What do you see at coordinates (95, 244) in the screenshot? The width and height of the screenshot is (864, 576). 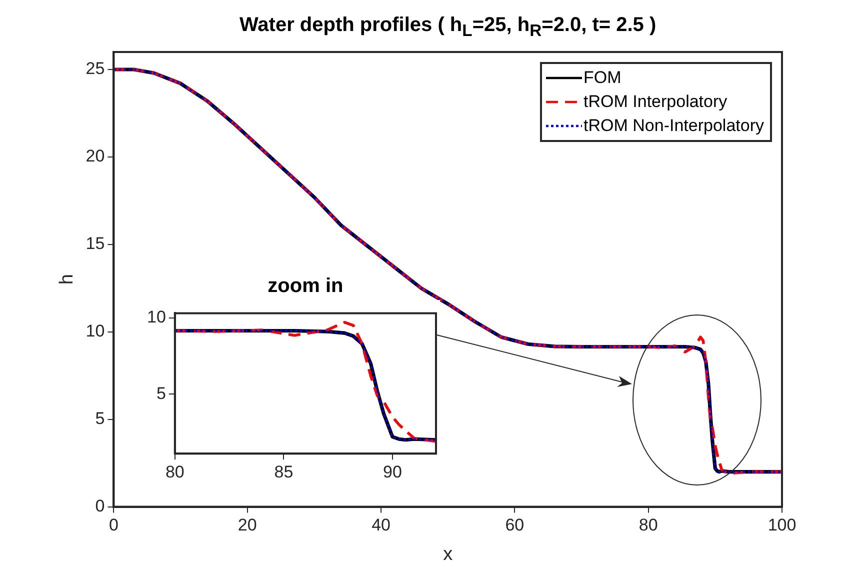 I see `y-tick-label: 15` at bounding box center [95, 244].